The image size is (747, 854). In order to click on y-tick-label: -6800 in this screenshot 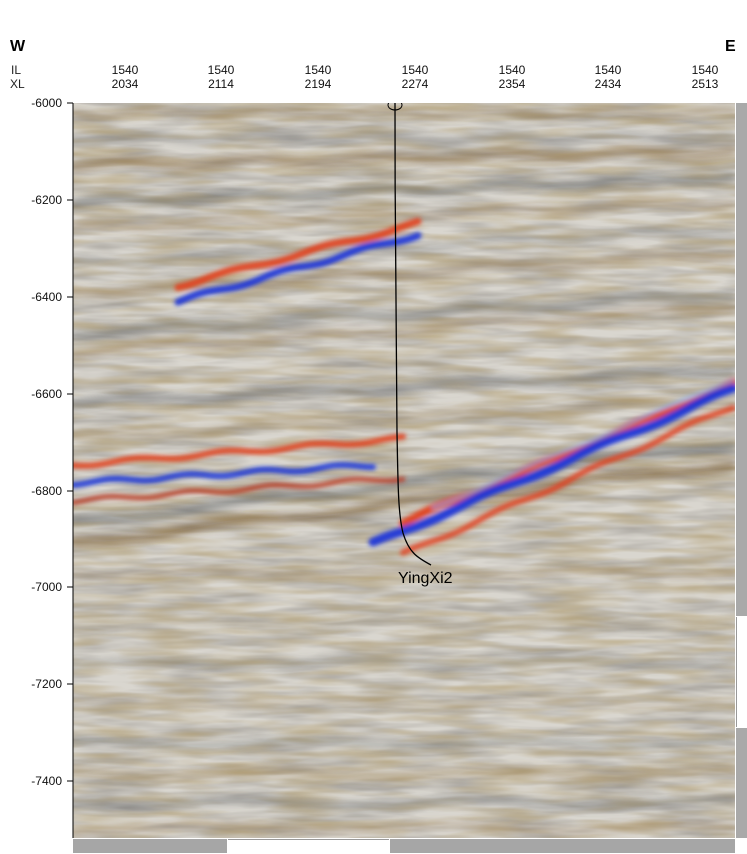, I will do `click(46, 491)`.